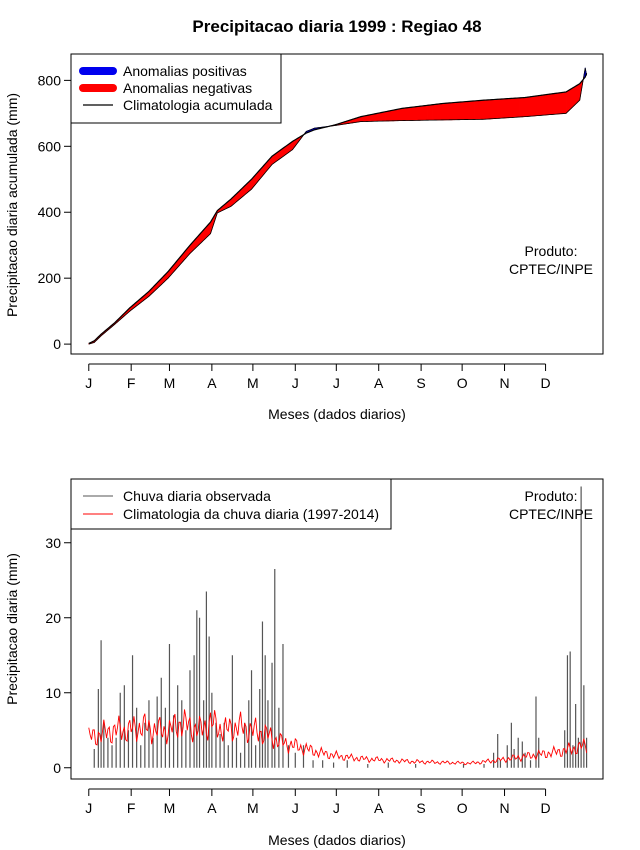 Image resolution: width=640 pixels, height=850 pixels. What do you see at coordinates (336, 26) in the screenshot?
I see `chart-title: Precipitacao diaria 1999 : Regiao 48` at bounding box center [336, 26].